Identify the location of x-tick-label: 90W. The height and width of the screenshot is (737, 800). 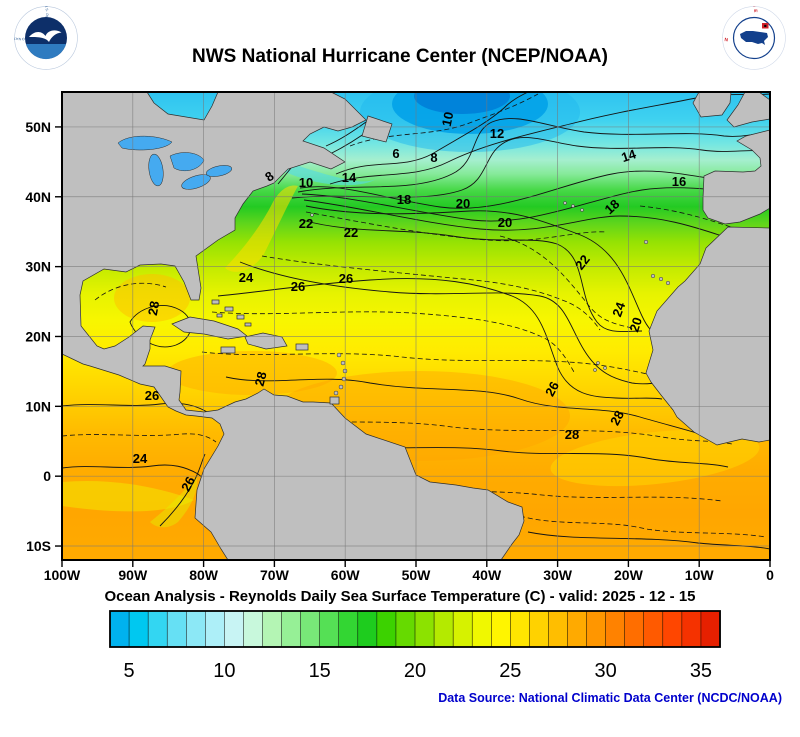
(133, 575).